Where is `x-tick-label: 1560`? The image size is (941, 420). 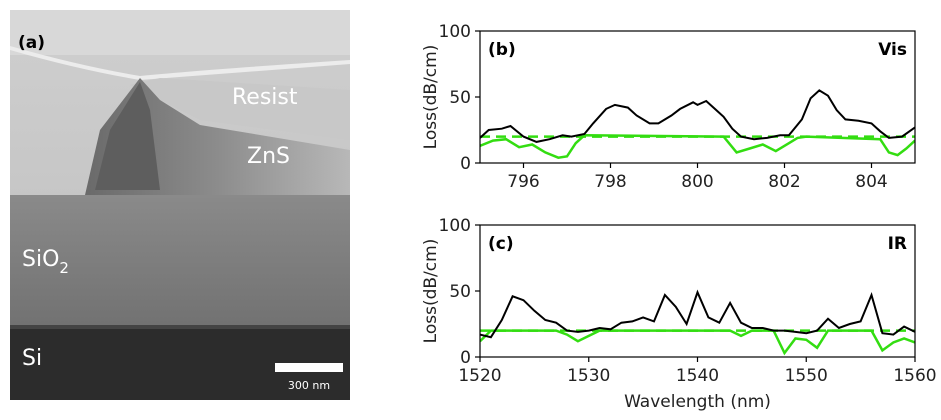
x-tick-label: 1560 is located at coordinates (914, 376).